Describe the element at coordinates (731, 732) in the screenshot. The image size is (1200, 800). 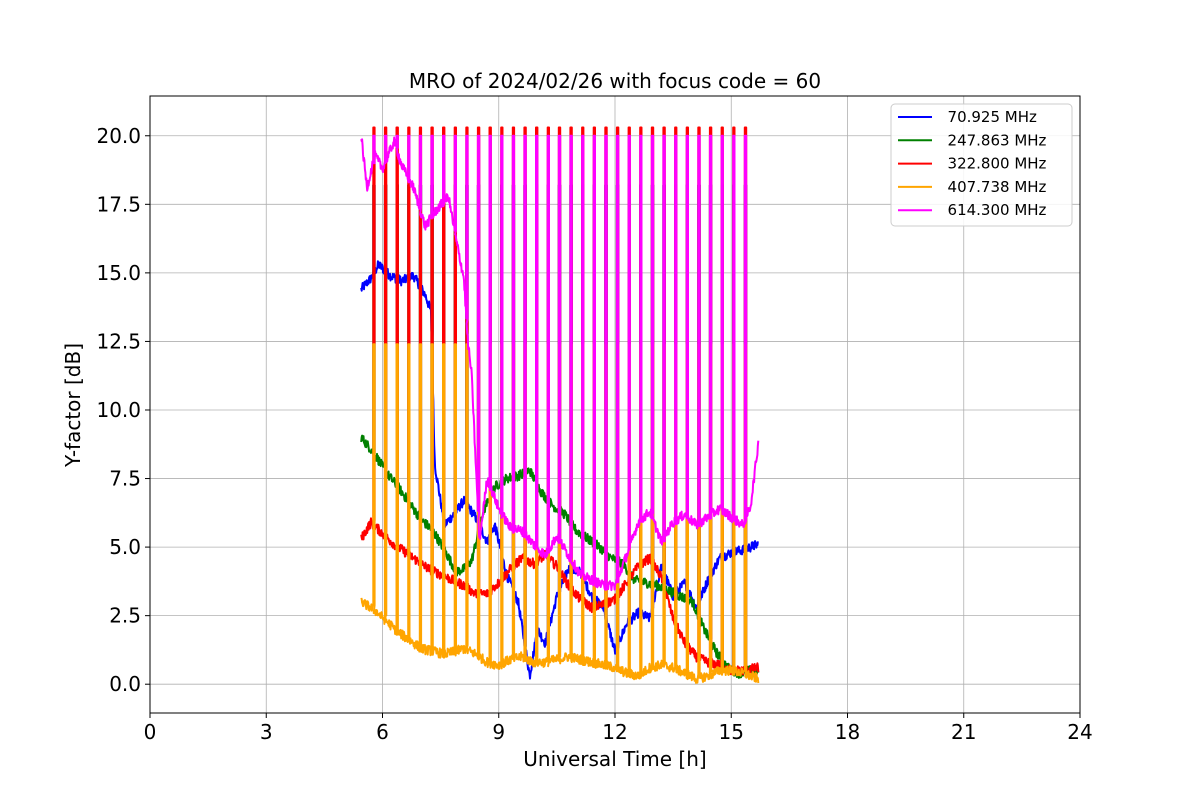
I see `x-tick-label: 15` at that location.